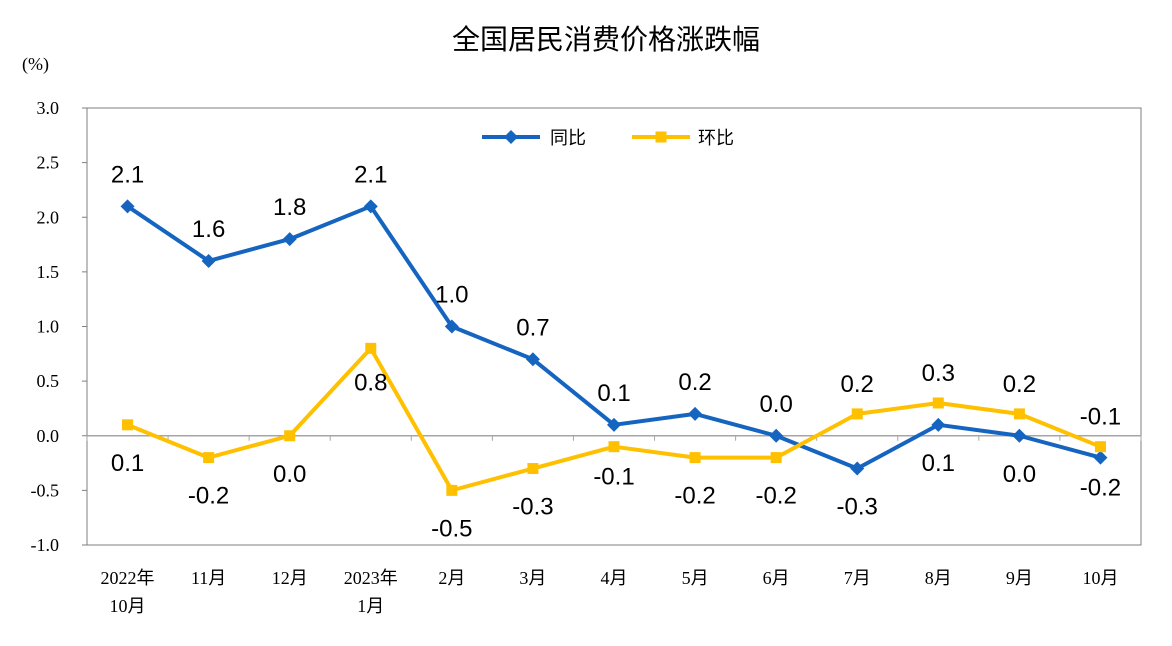 This screenshot has height=646, width=1172. Describe the element at coordinates (48, 381) in the screenshot. I see `y-tick-label: 0.5` at that location.